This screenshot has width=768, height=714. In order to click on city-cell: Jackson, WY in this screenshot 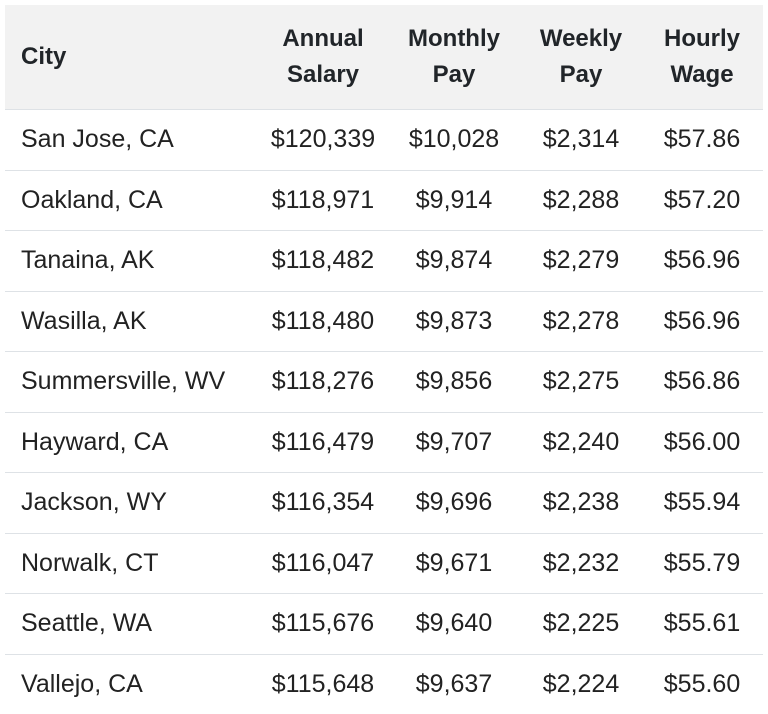, I will do `click(132, 503)`.